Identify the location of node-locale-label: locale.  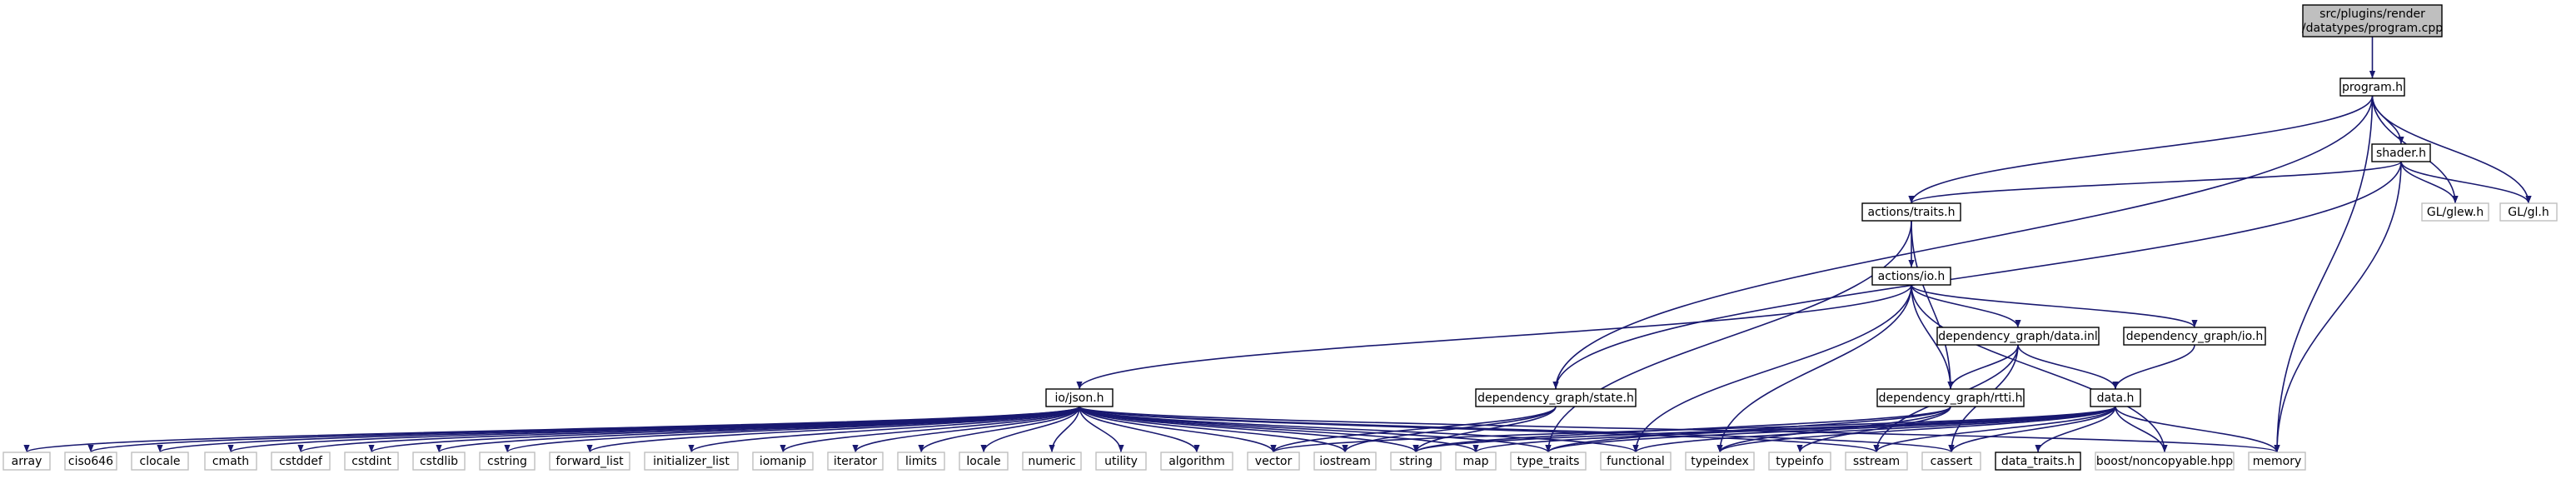
(983, 461).